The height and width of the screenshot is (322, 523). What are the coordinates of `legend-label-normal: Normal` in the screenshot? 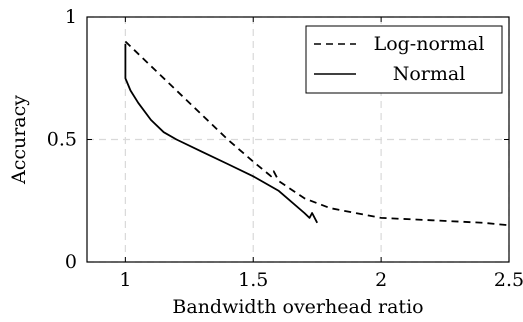 It's located at (429, 74).